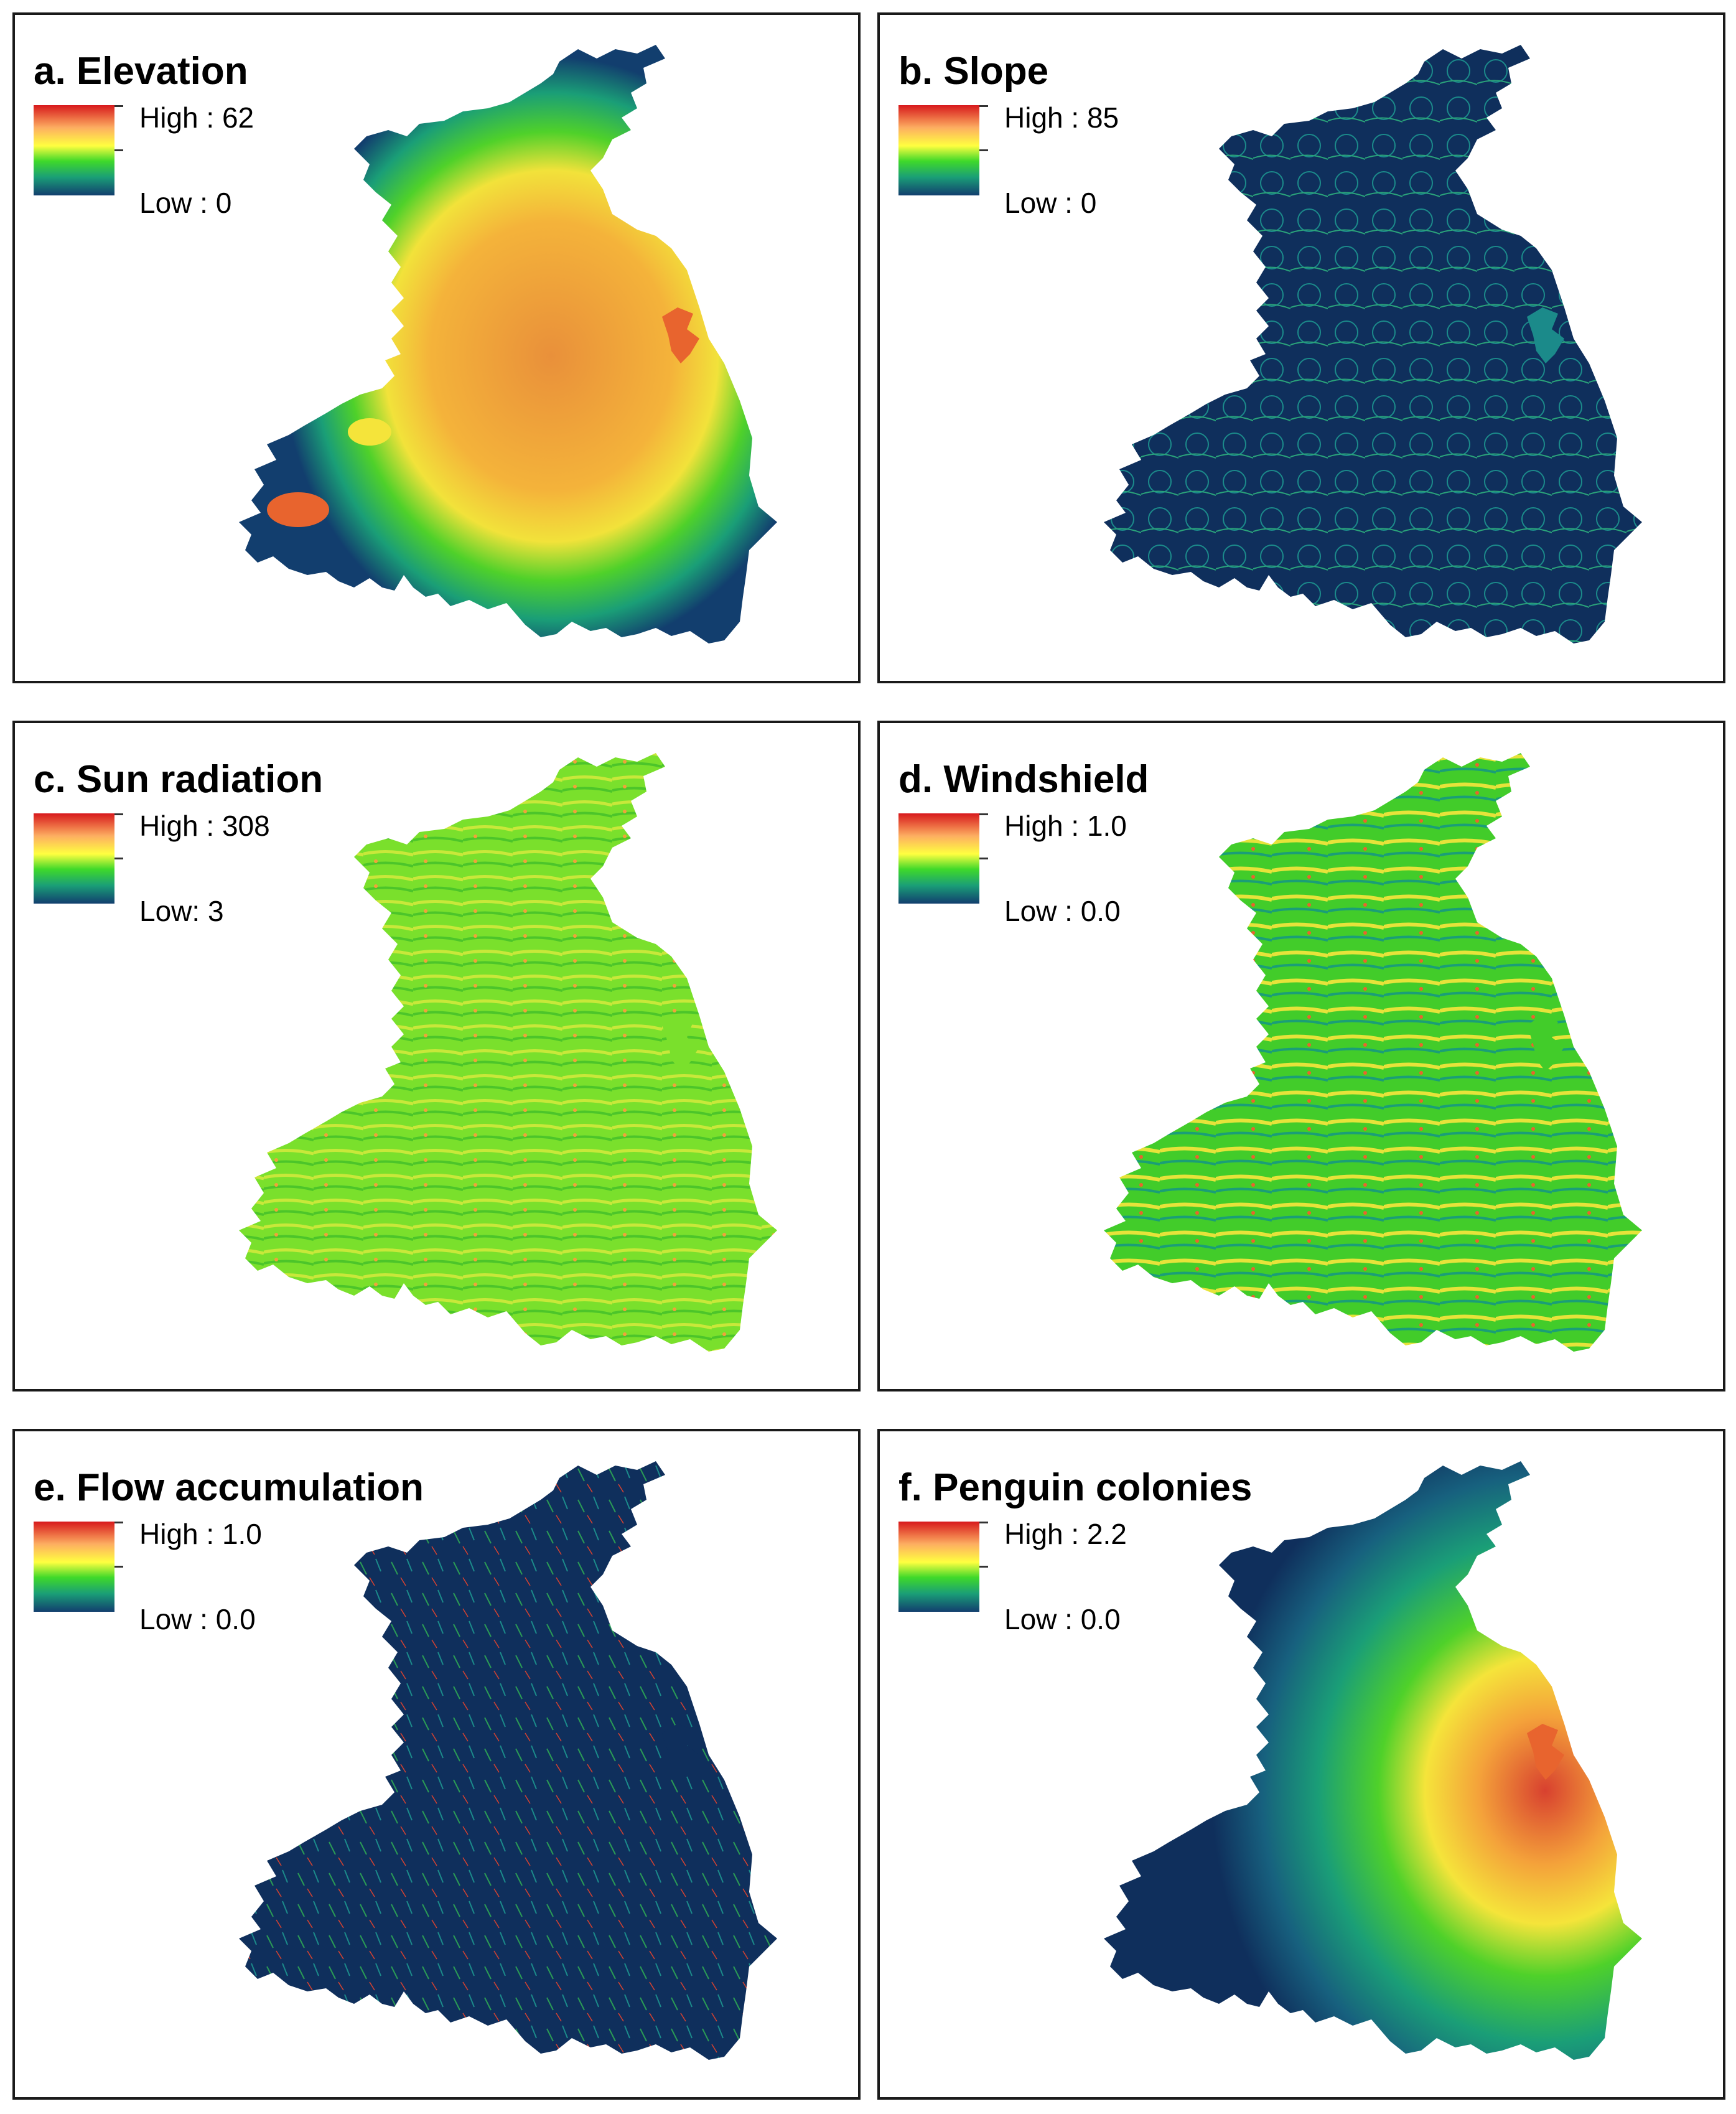 Image resolution: width=1736 pixels, height=2114 pixels. Describe the element at coordinates (1066, 1534) in the screenshot. I see `legend-high-label: High : 2.2` at that location.